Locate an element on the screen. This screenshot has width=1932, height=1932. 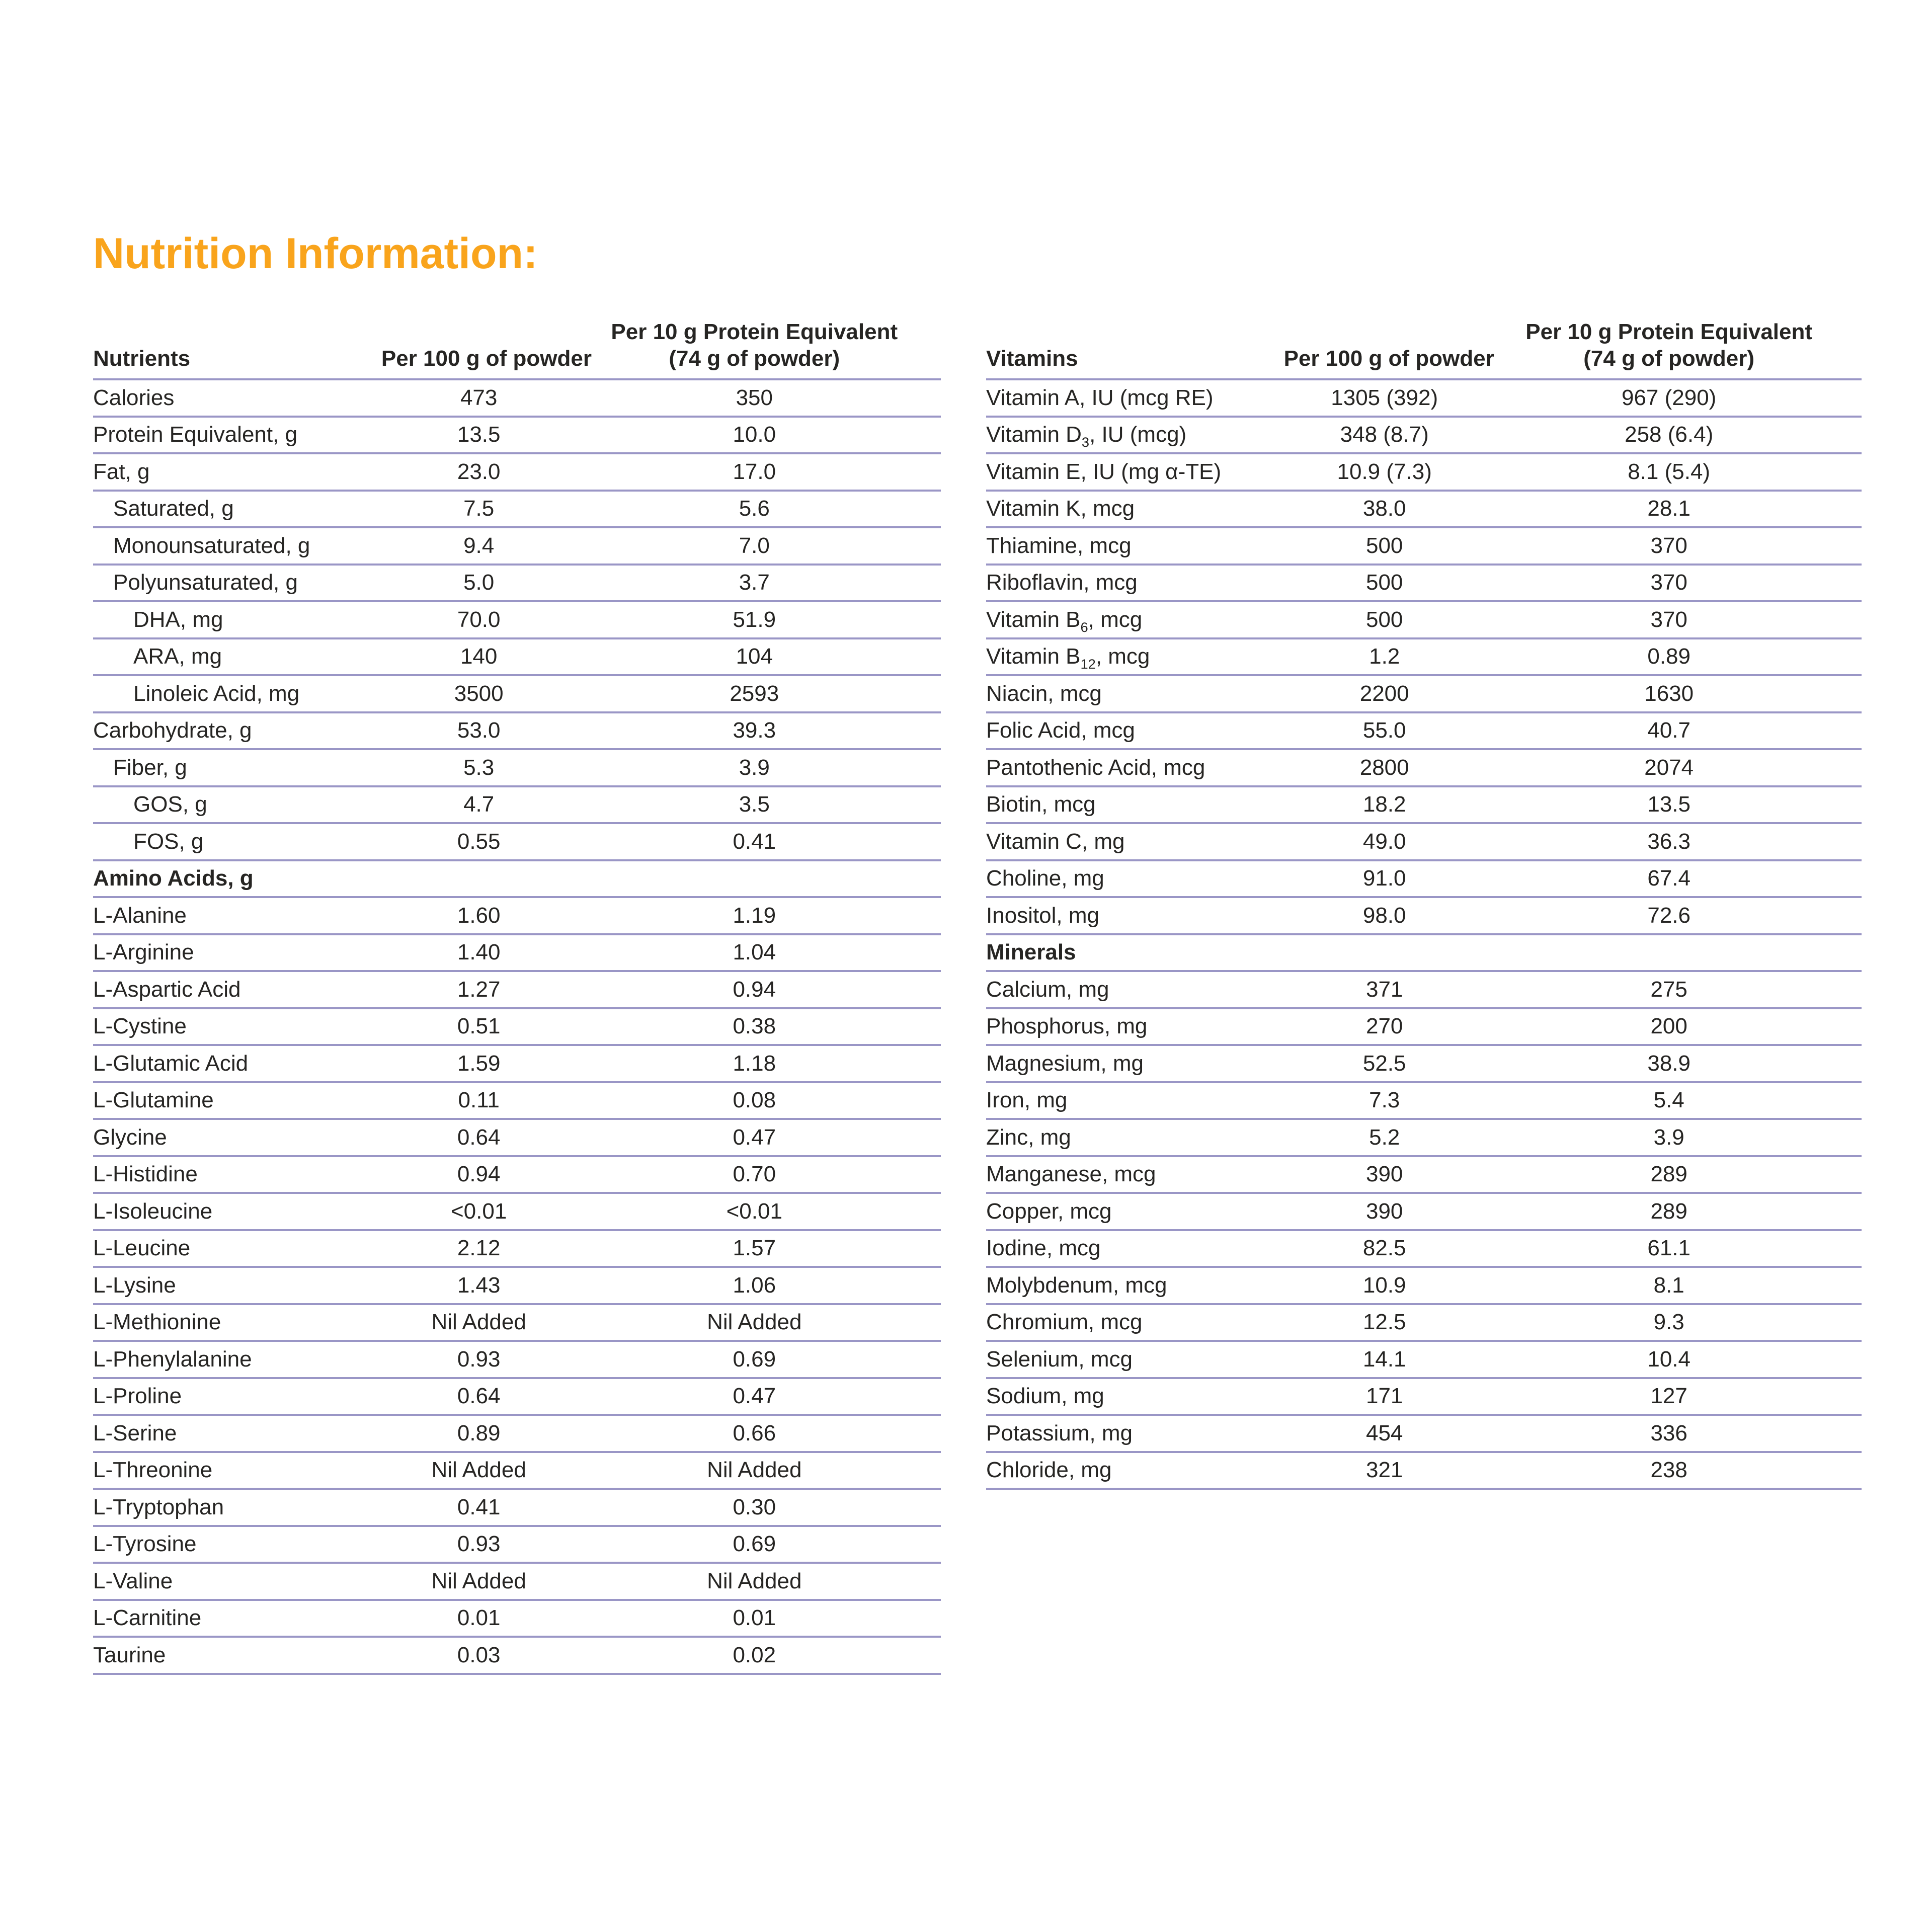
row-label: Potassium, mg is located at coordinates (1060, 1432).